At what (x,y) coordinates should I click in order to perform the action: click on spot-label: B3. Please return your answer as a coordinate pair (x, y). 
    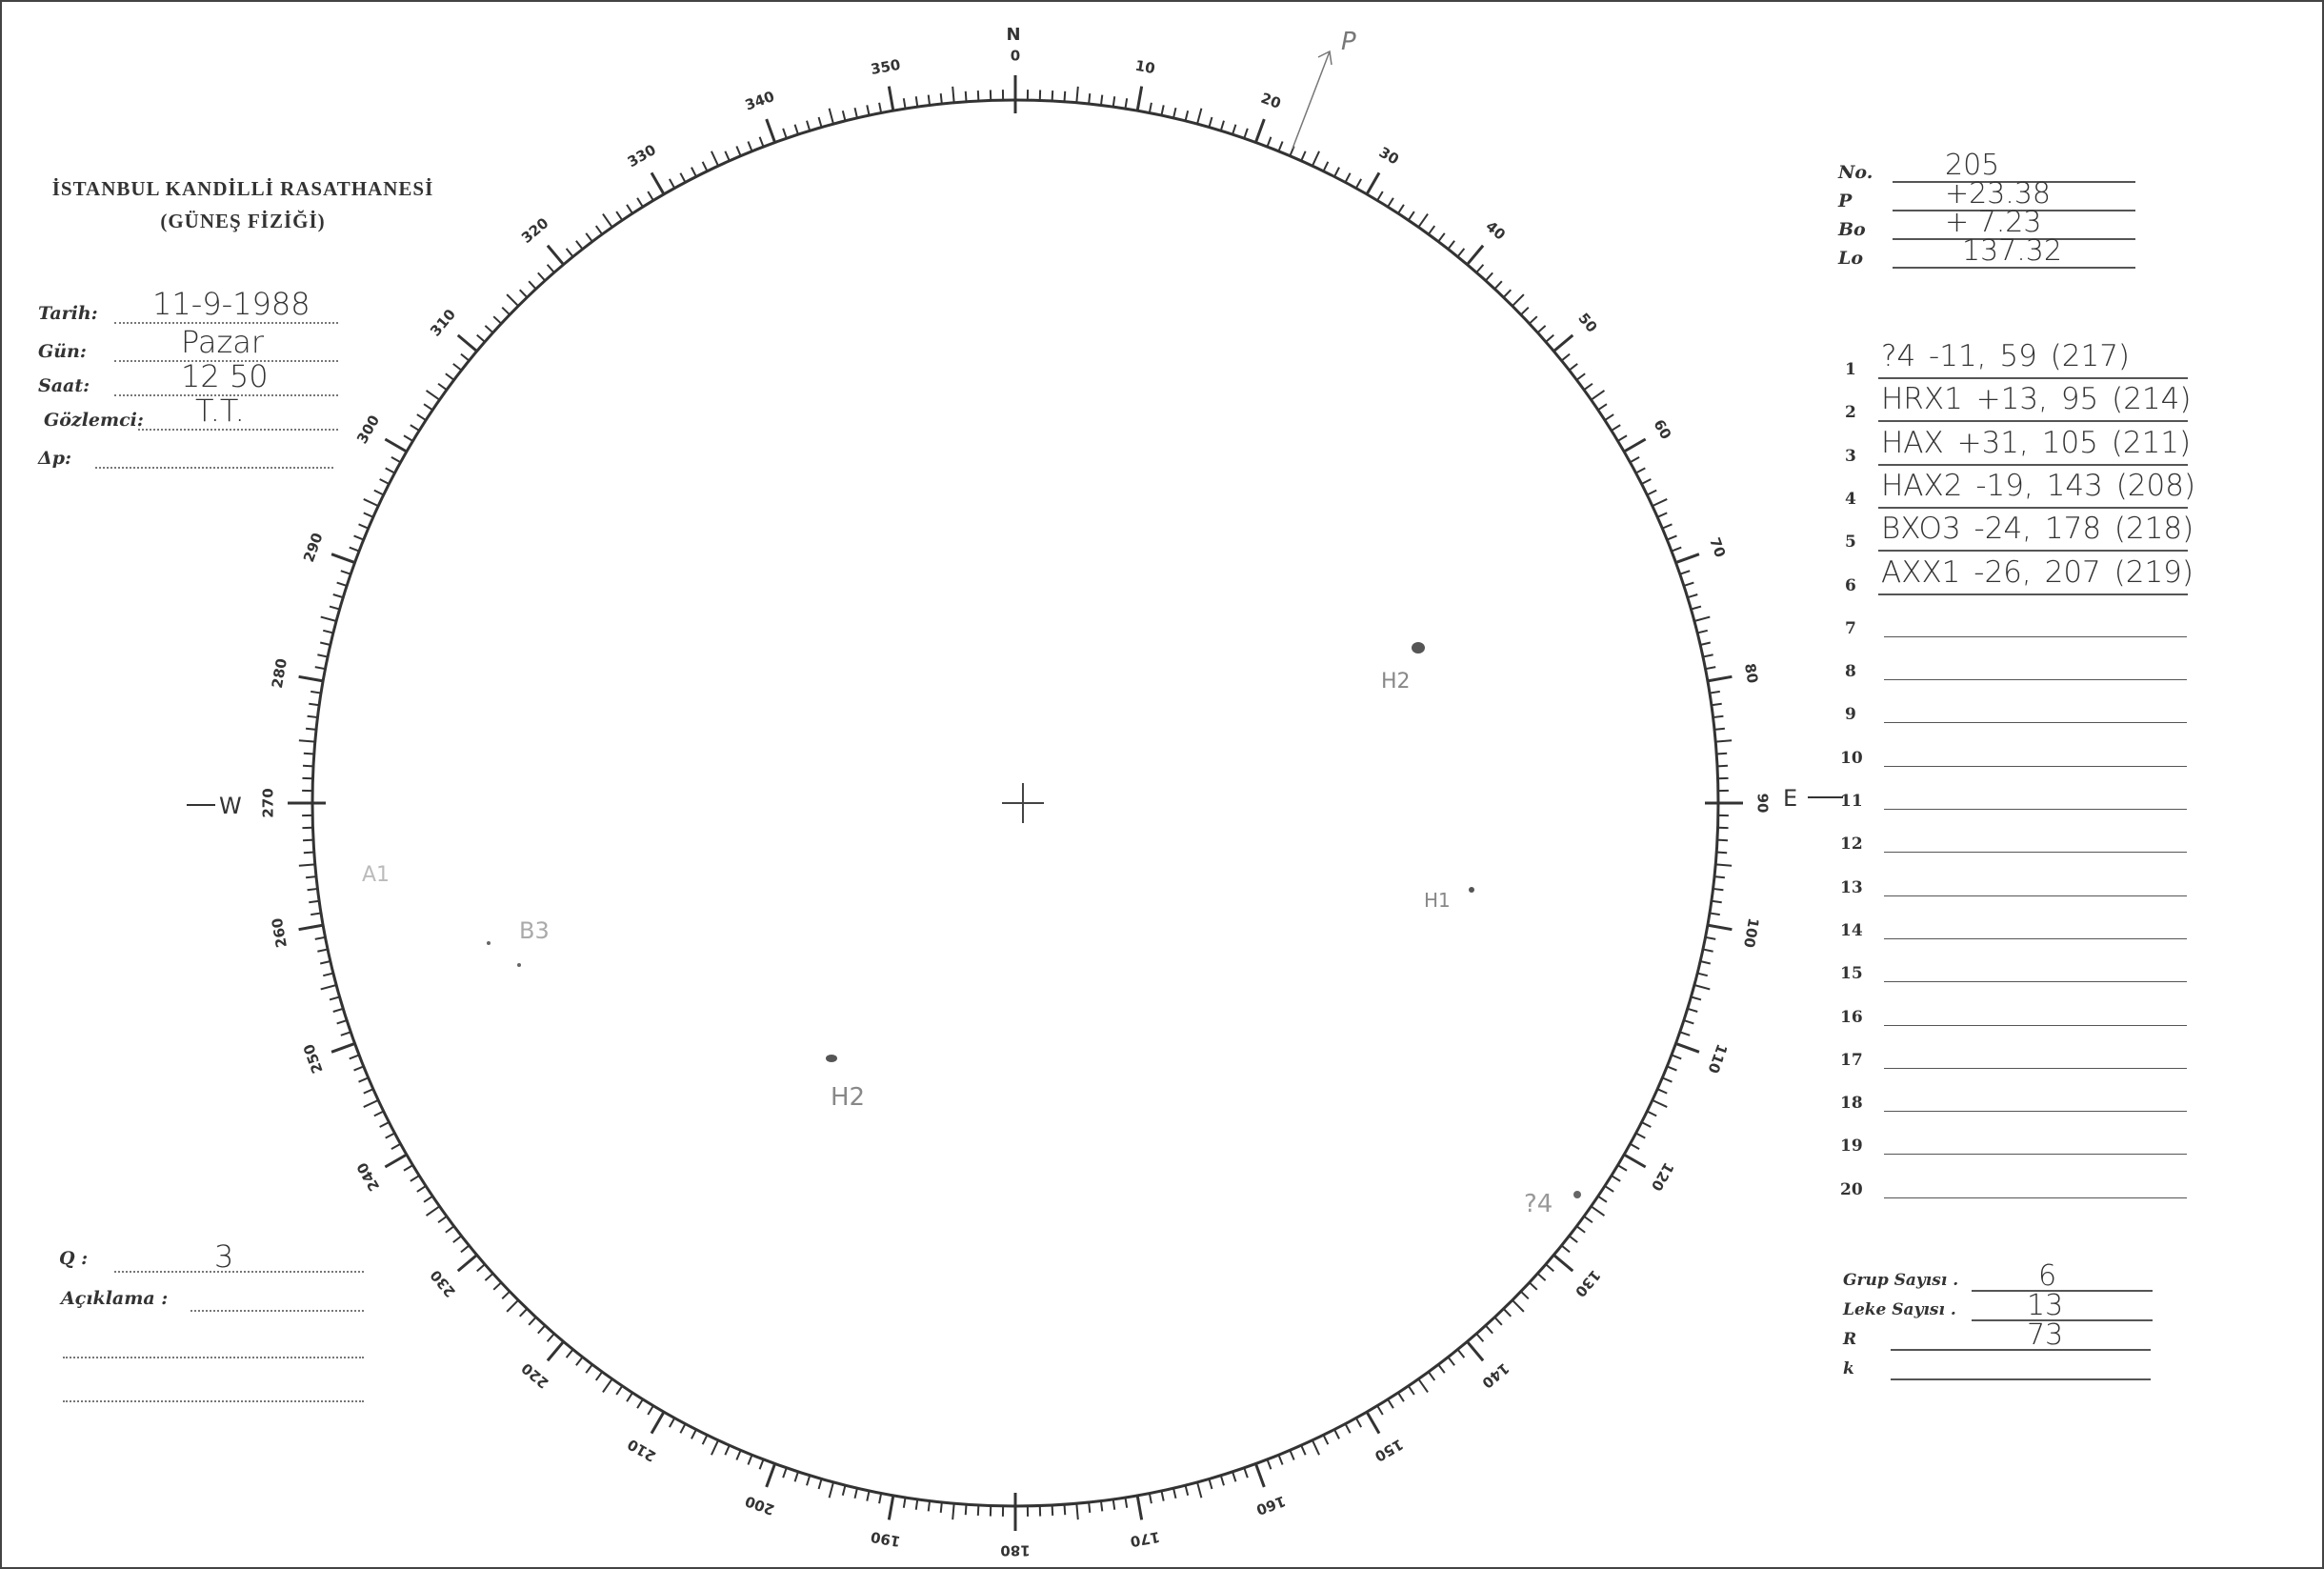
    Looking at the image, I should click on (534, 930).